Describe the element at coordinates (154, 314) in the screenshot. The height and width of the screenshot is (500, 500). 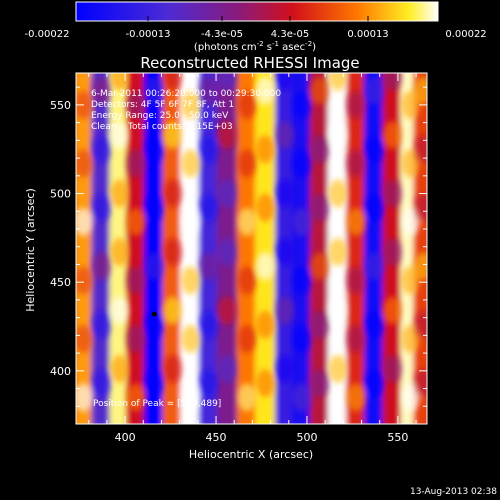
I see `peak-marker` at that location.